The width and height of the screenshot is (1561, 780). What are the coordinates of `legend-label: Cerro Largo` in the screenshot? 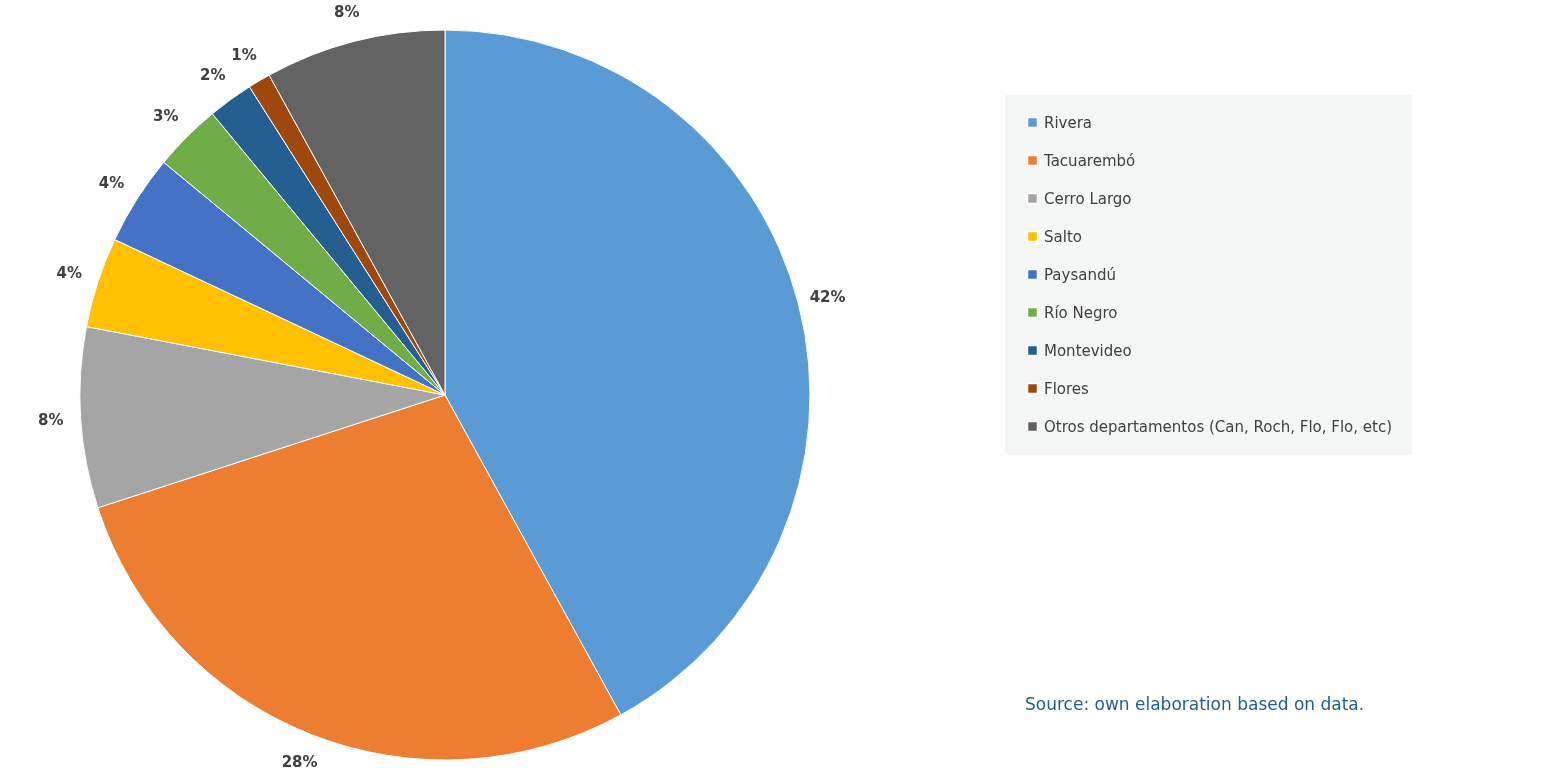 It's located at (1088, 198).